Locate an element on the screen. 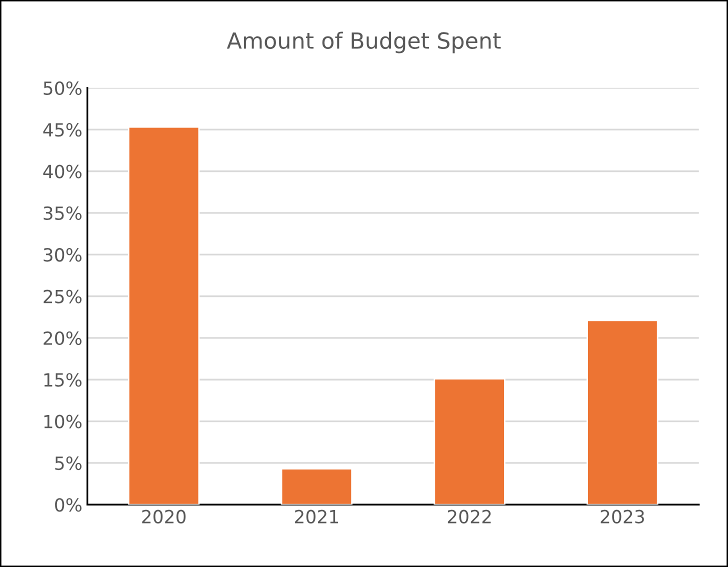  y-tick-label: 50% is located at coordinates (63, 88).